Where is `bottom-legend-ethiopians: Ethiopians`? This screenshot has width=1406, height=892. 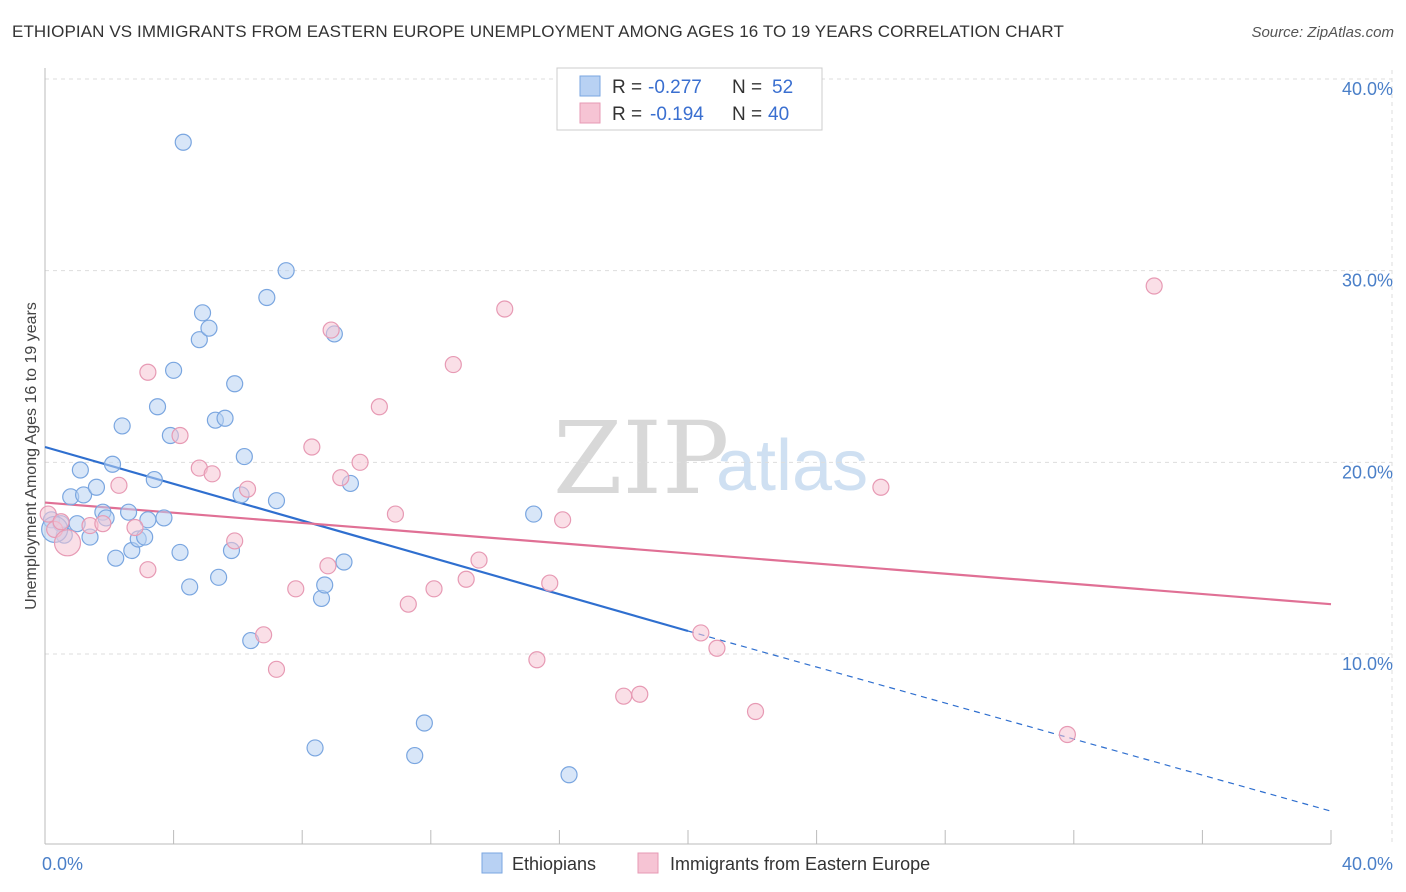 bottom-legend-ethiopians: Ethiopians is located at coordinates (554, 864).